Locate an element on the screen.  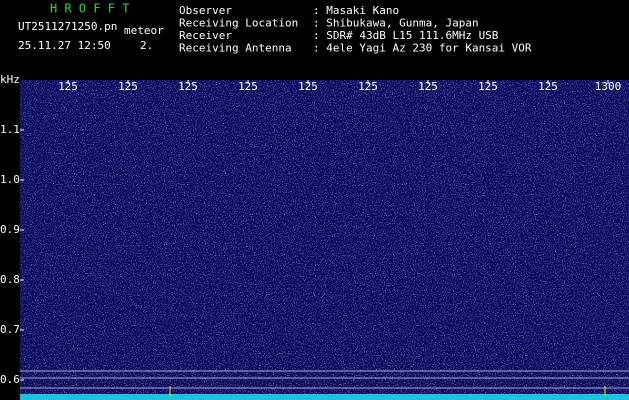
freq-tick-label: 1.1 is located at coordinates (10, 129).